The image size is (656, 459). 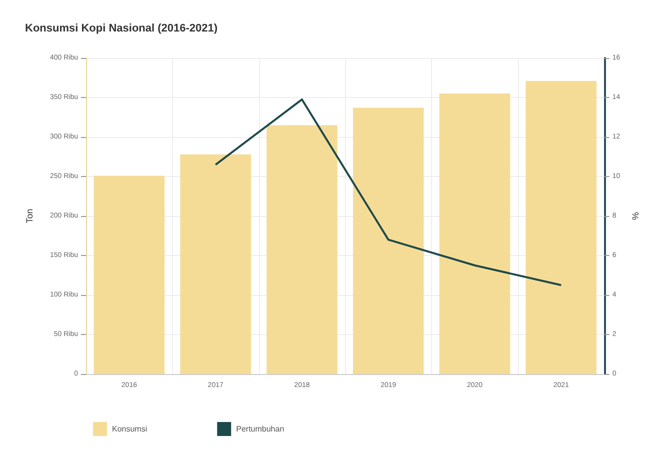 What do you see at coordinates (130, 429) in the screenshot?
I see `legend-label: Konsumsi` at bounding box center [130, 429].